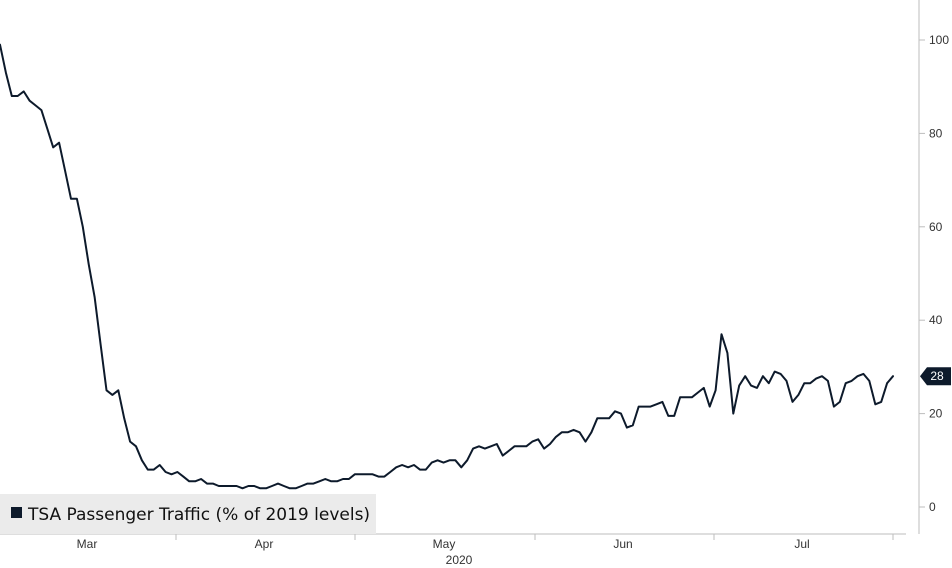  I want to click on x-tick-label: Mar, so click(87, 544).